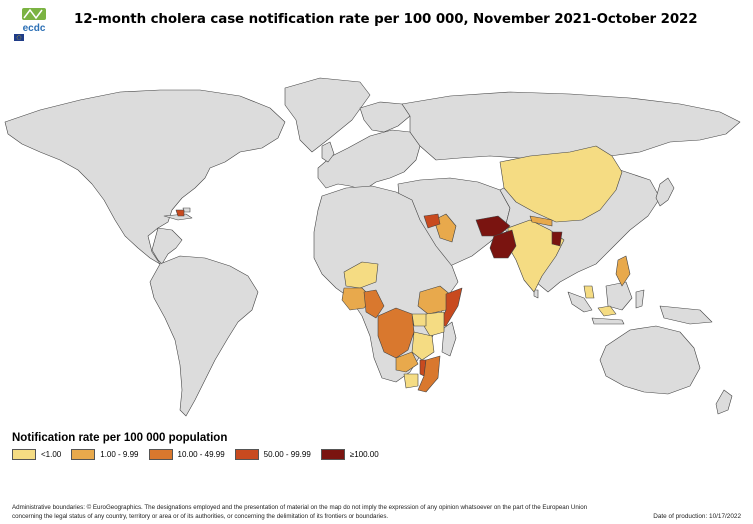 This screenshot has width=753, height=524. What do you see at coordinates (449, 339) in the screenshot?
I see `madagascar` at bounding box center [449, 339].